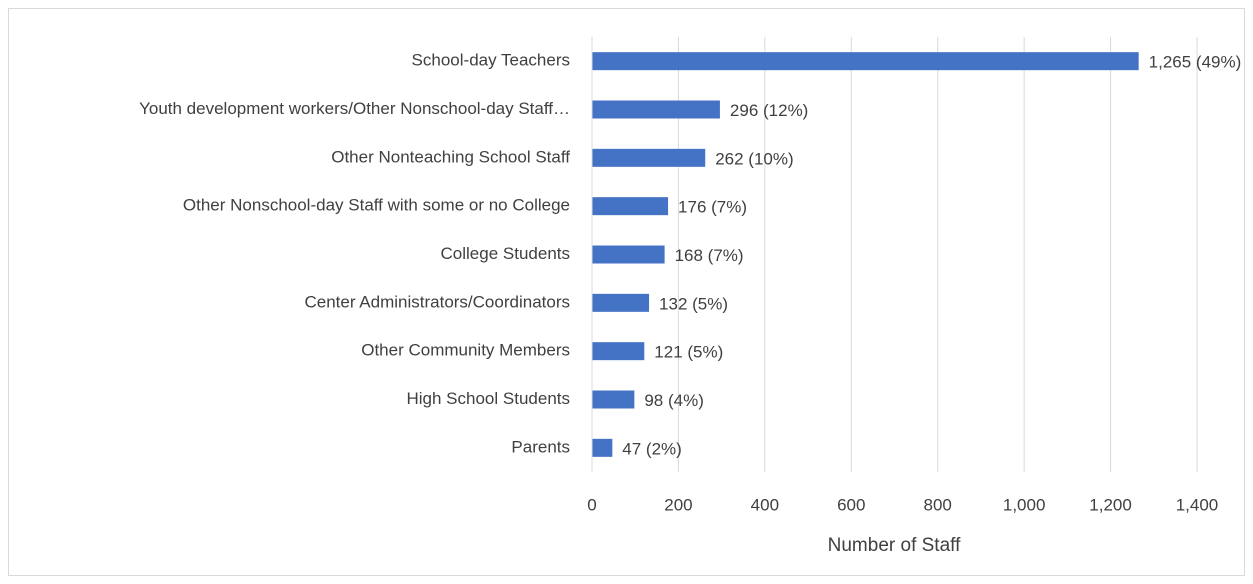  I want to click on data-label: 98 (4%), so click(674, 400).